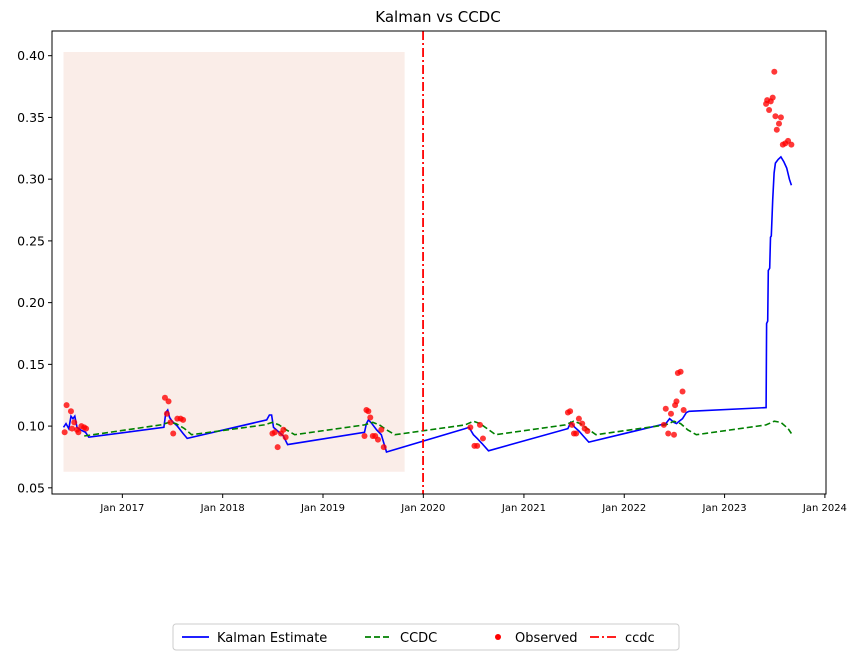 Image resolution: width=854 pixels, height=660 pixels. What do you see at coordinates (640, 638) in the screenshot?
I see `legend-label: ccdc` at bounding box center [640, 638].